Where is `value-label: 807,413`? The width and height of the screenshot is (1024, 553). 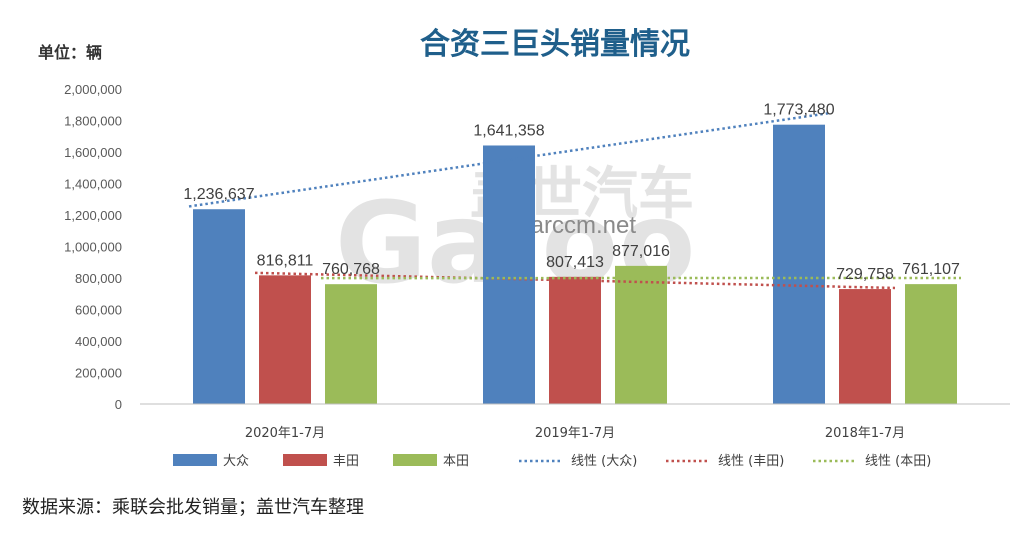
value-label: 807,413 is located at coordinates (575, 262).